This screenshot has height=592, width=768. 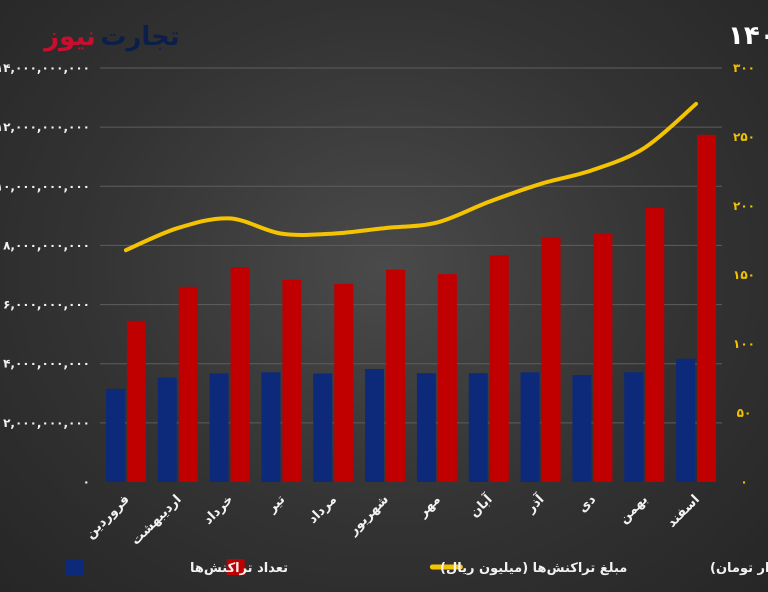 What do you see at coordinates (481, 505) in the screenshot?
I see `category-label: آبان` at bounding box center [481, 505].